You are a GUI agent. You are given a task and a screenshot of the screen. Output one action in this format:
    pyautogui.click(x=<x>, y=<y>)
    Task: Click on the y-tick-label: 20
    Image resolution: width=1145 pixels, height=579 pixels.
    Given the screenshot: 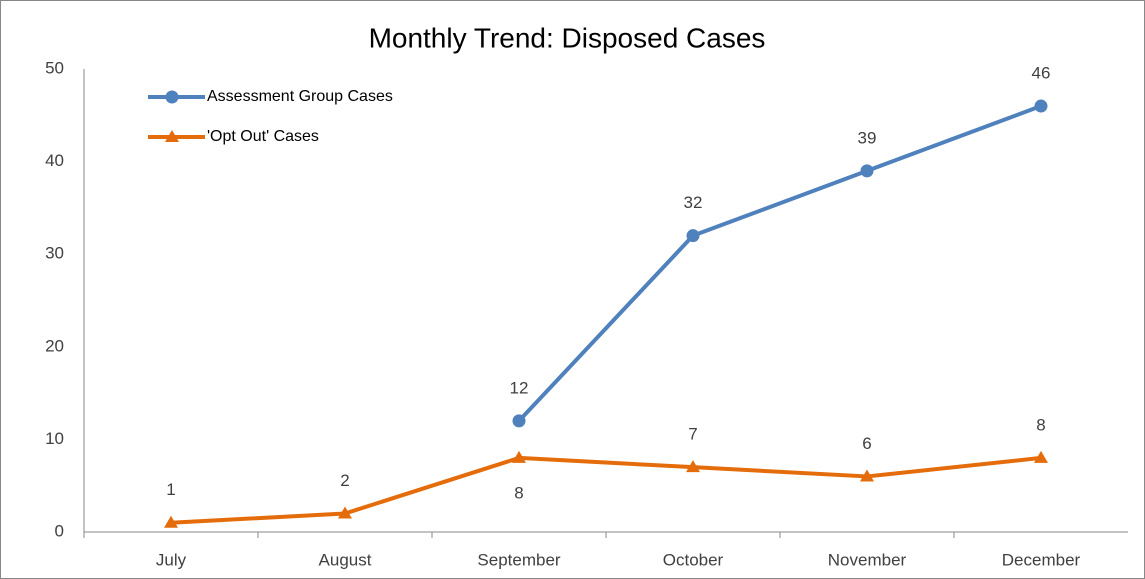 What is the action you would take?
    pyautogui.click(x=54, y=345)
    